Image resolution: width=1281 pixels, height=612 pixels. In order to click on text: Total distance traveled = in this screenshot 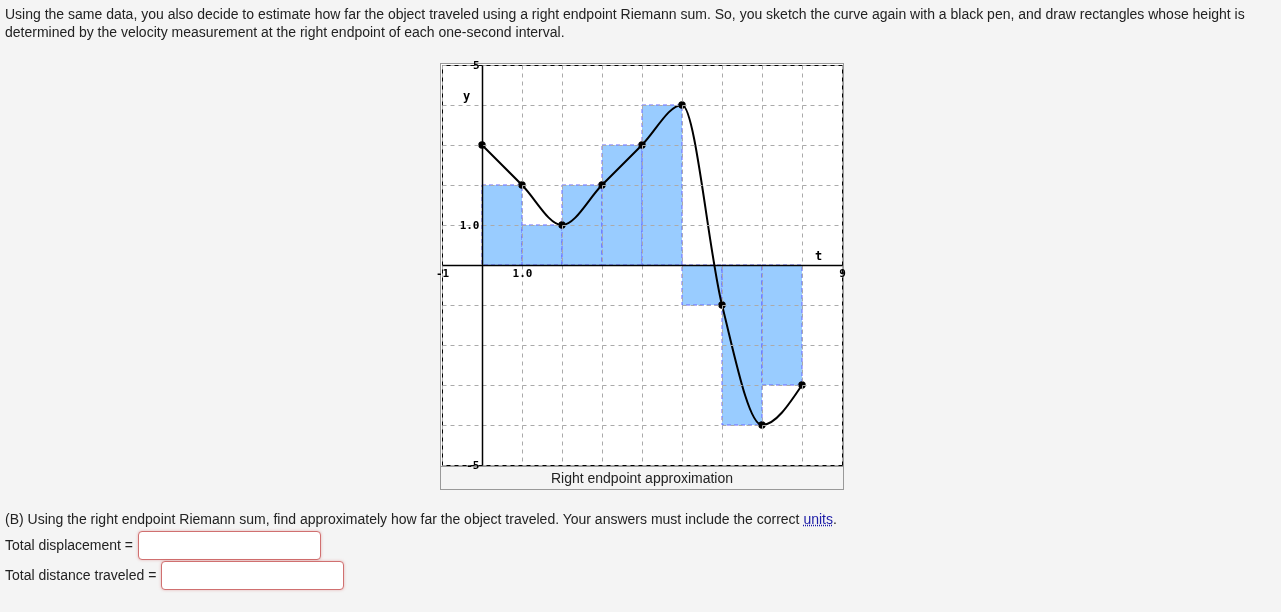, I will do `click(81, 575)`.